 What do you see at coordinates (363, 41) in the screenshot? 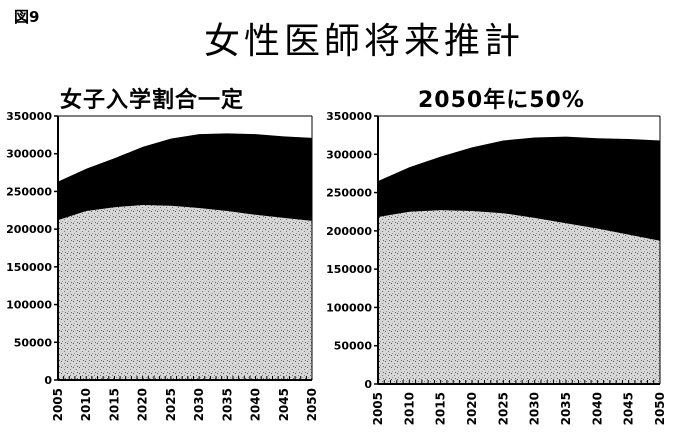
I see `page-title: 女性医師将来推計` at bounding box center [363, 41].